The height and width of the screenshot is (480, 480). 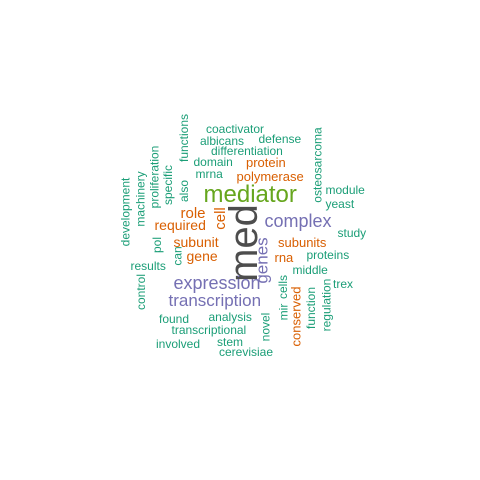 I want to click on word-subunit: subunit, so click(x=196, y=242).